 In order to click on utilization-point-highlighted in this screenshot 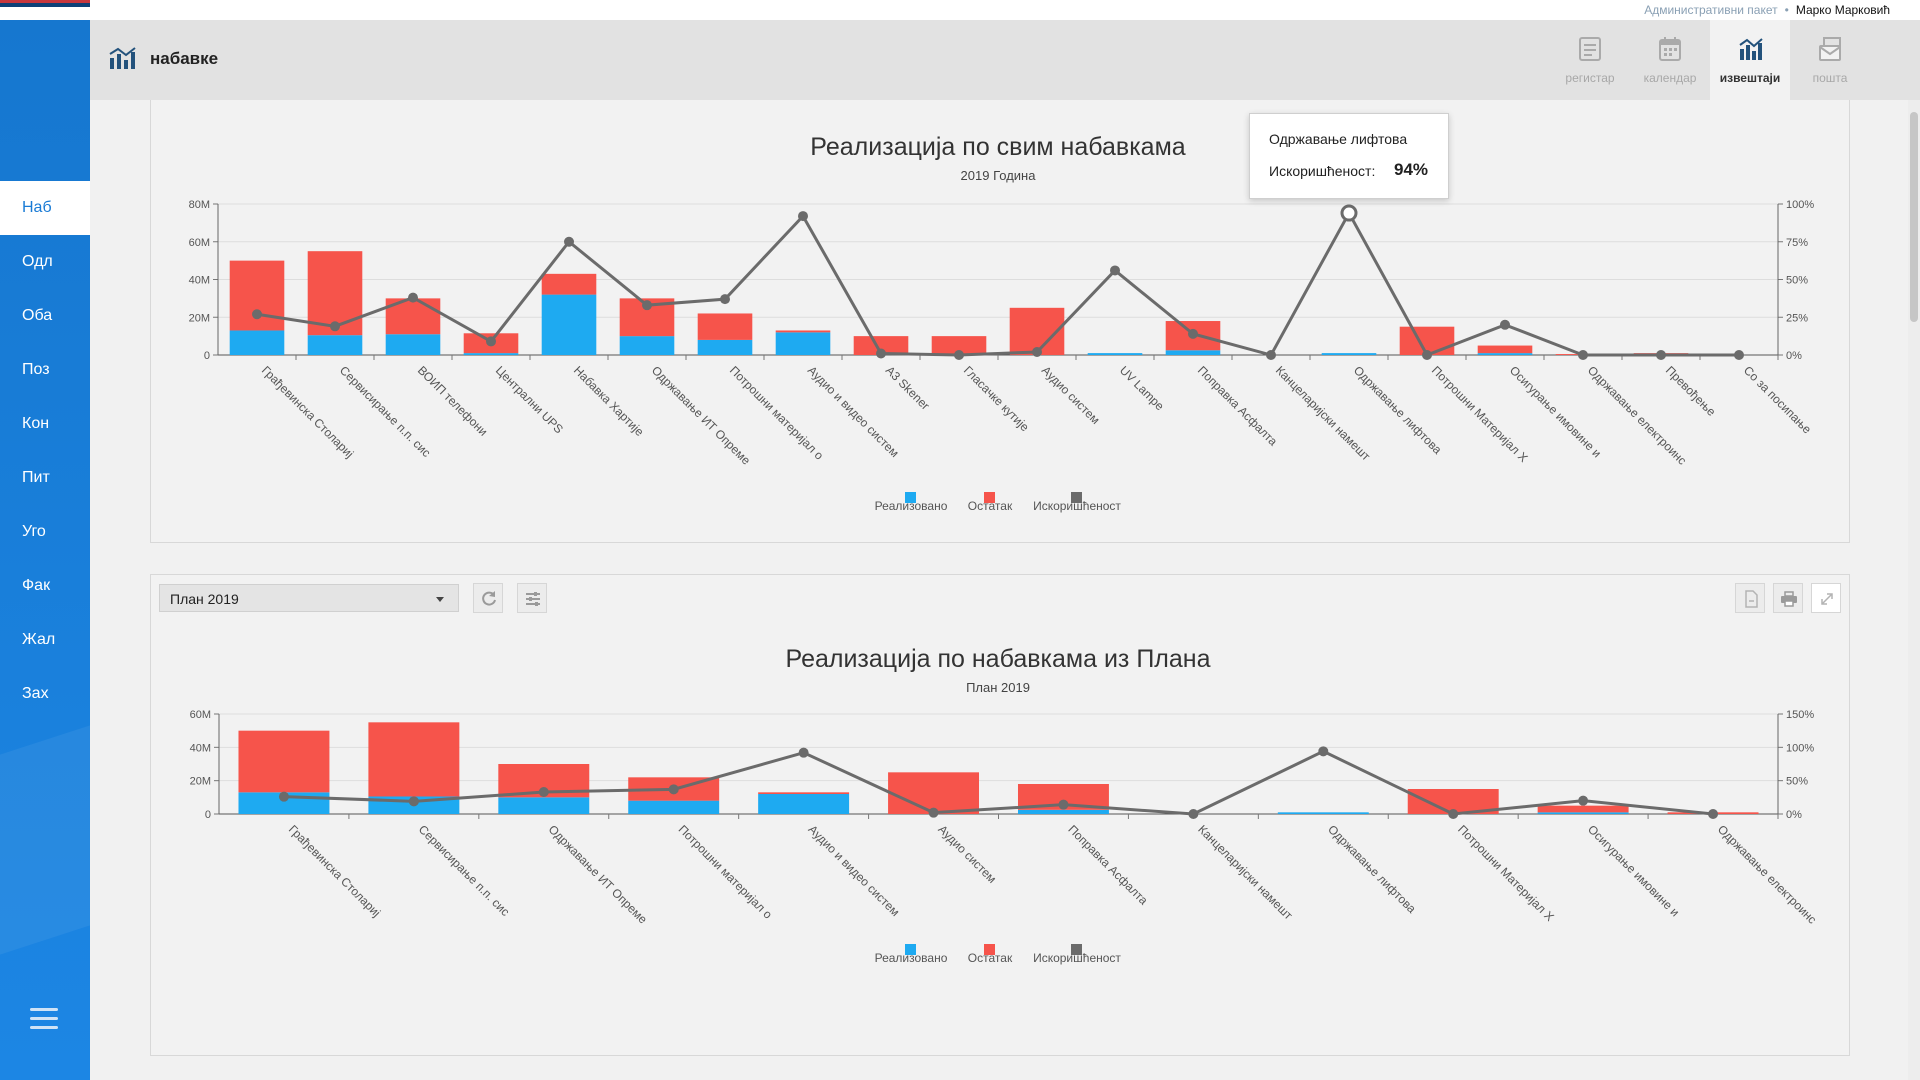, I will do `click(1349, 213)`.